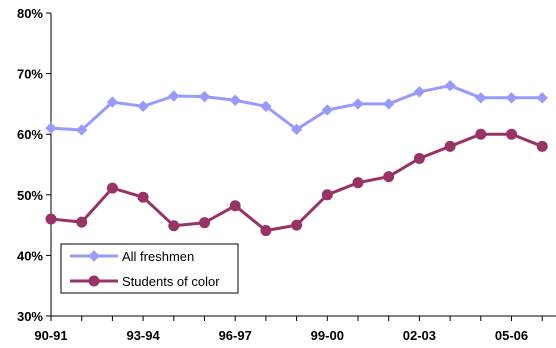 The height and width of the screenshot is (348, 556). I want to click on x-tick-label: 90-91, so click(50, 335).